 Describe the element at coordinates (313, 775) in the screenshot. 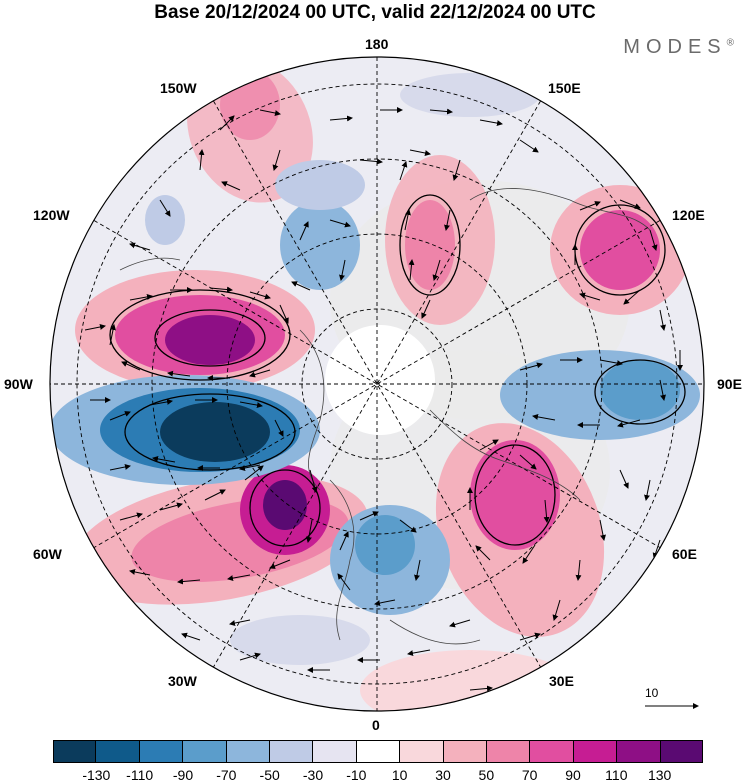

I see `legend-tick-label: -30` at that location.